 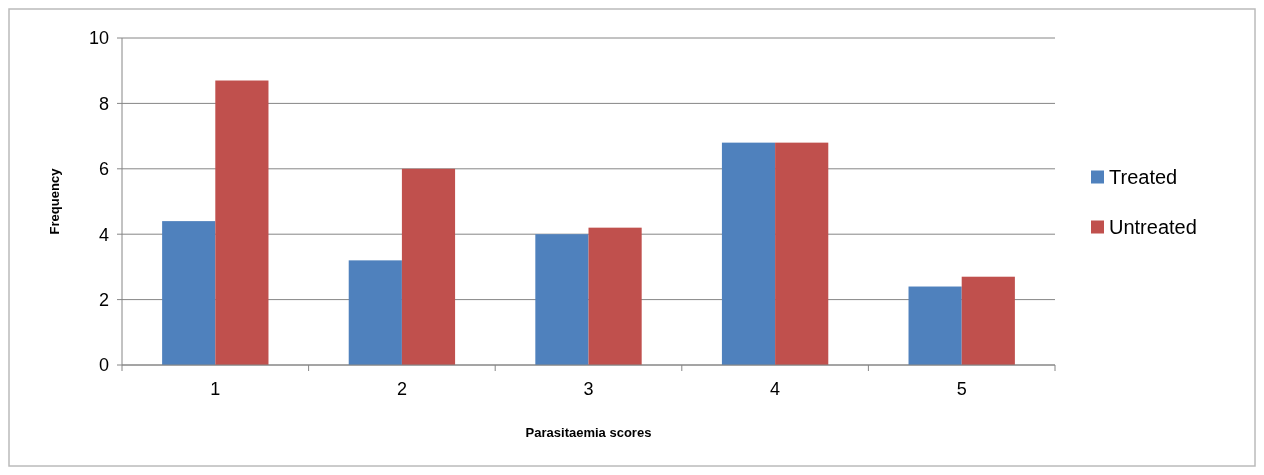 I want to click on x-tick-label: 4, so click(x=775, y=389).